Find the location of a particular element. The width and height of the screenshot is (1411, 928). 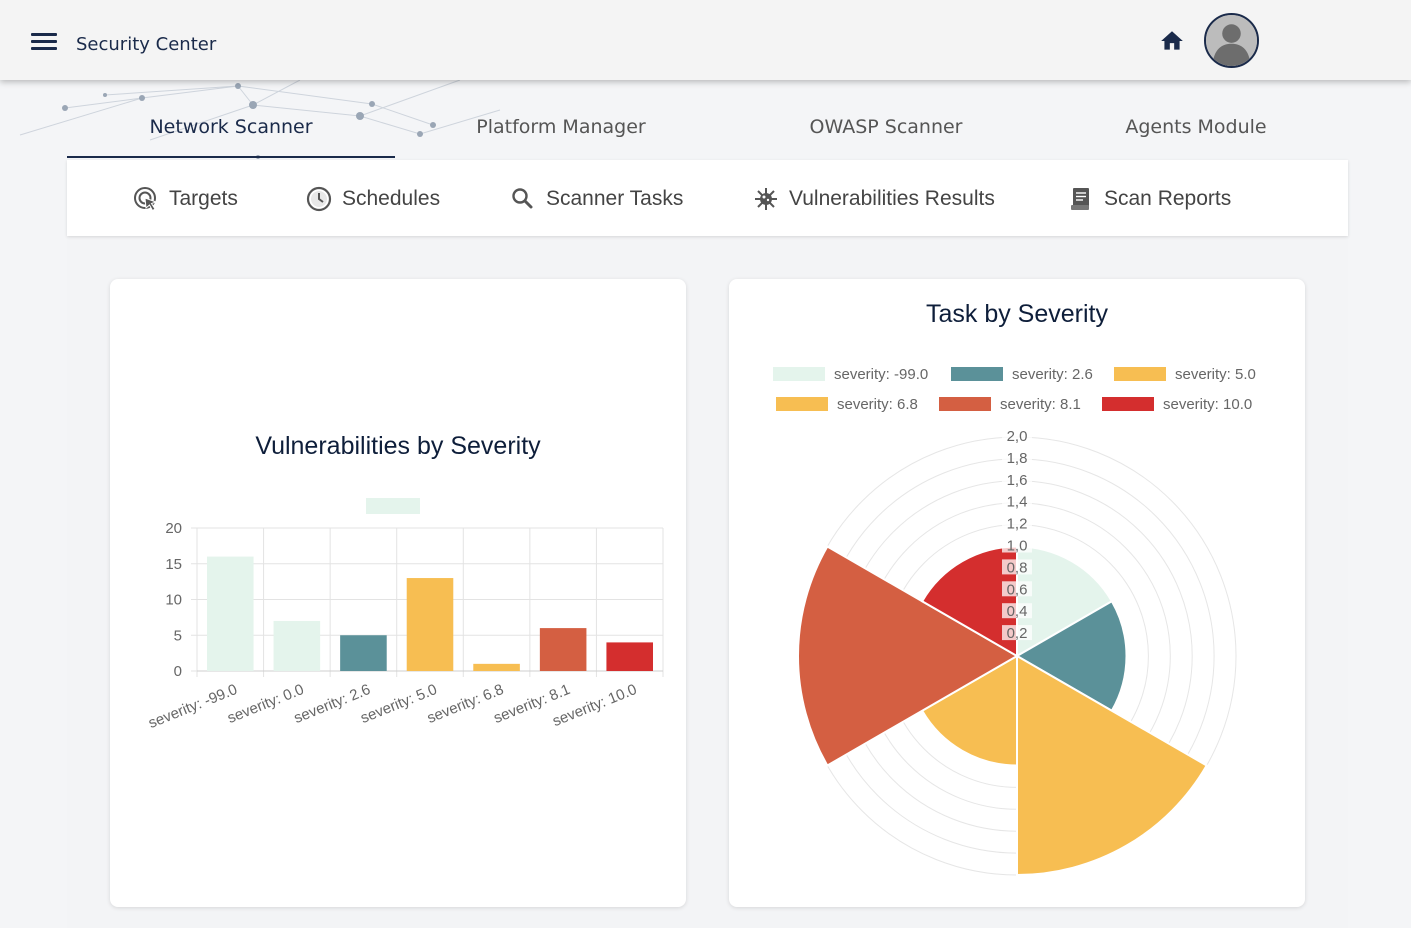

r-tick-label: 1,4 is located at coordinates (1017, 502).